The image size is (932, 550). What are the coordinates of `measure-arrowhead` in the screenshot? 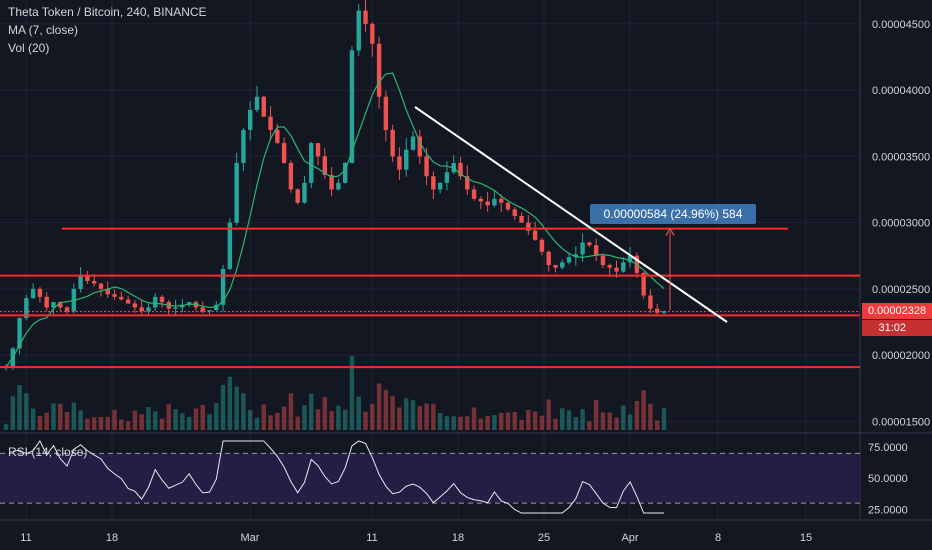 It's located at (670, 231).